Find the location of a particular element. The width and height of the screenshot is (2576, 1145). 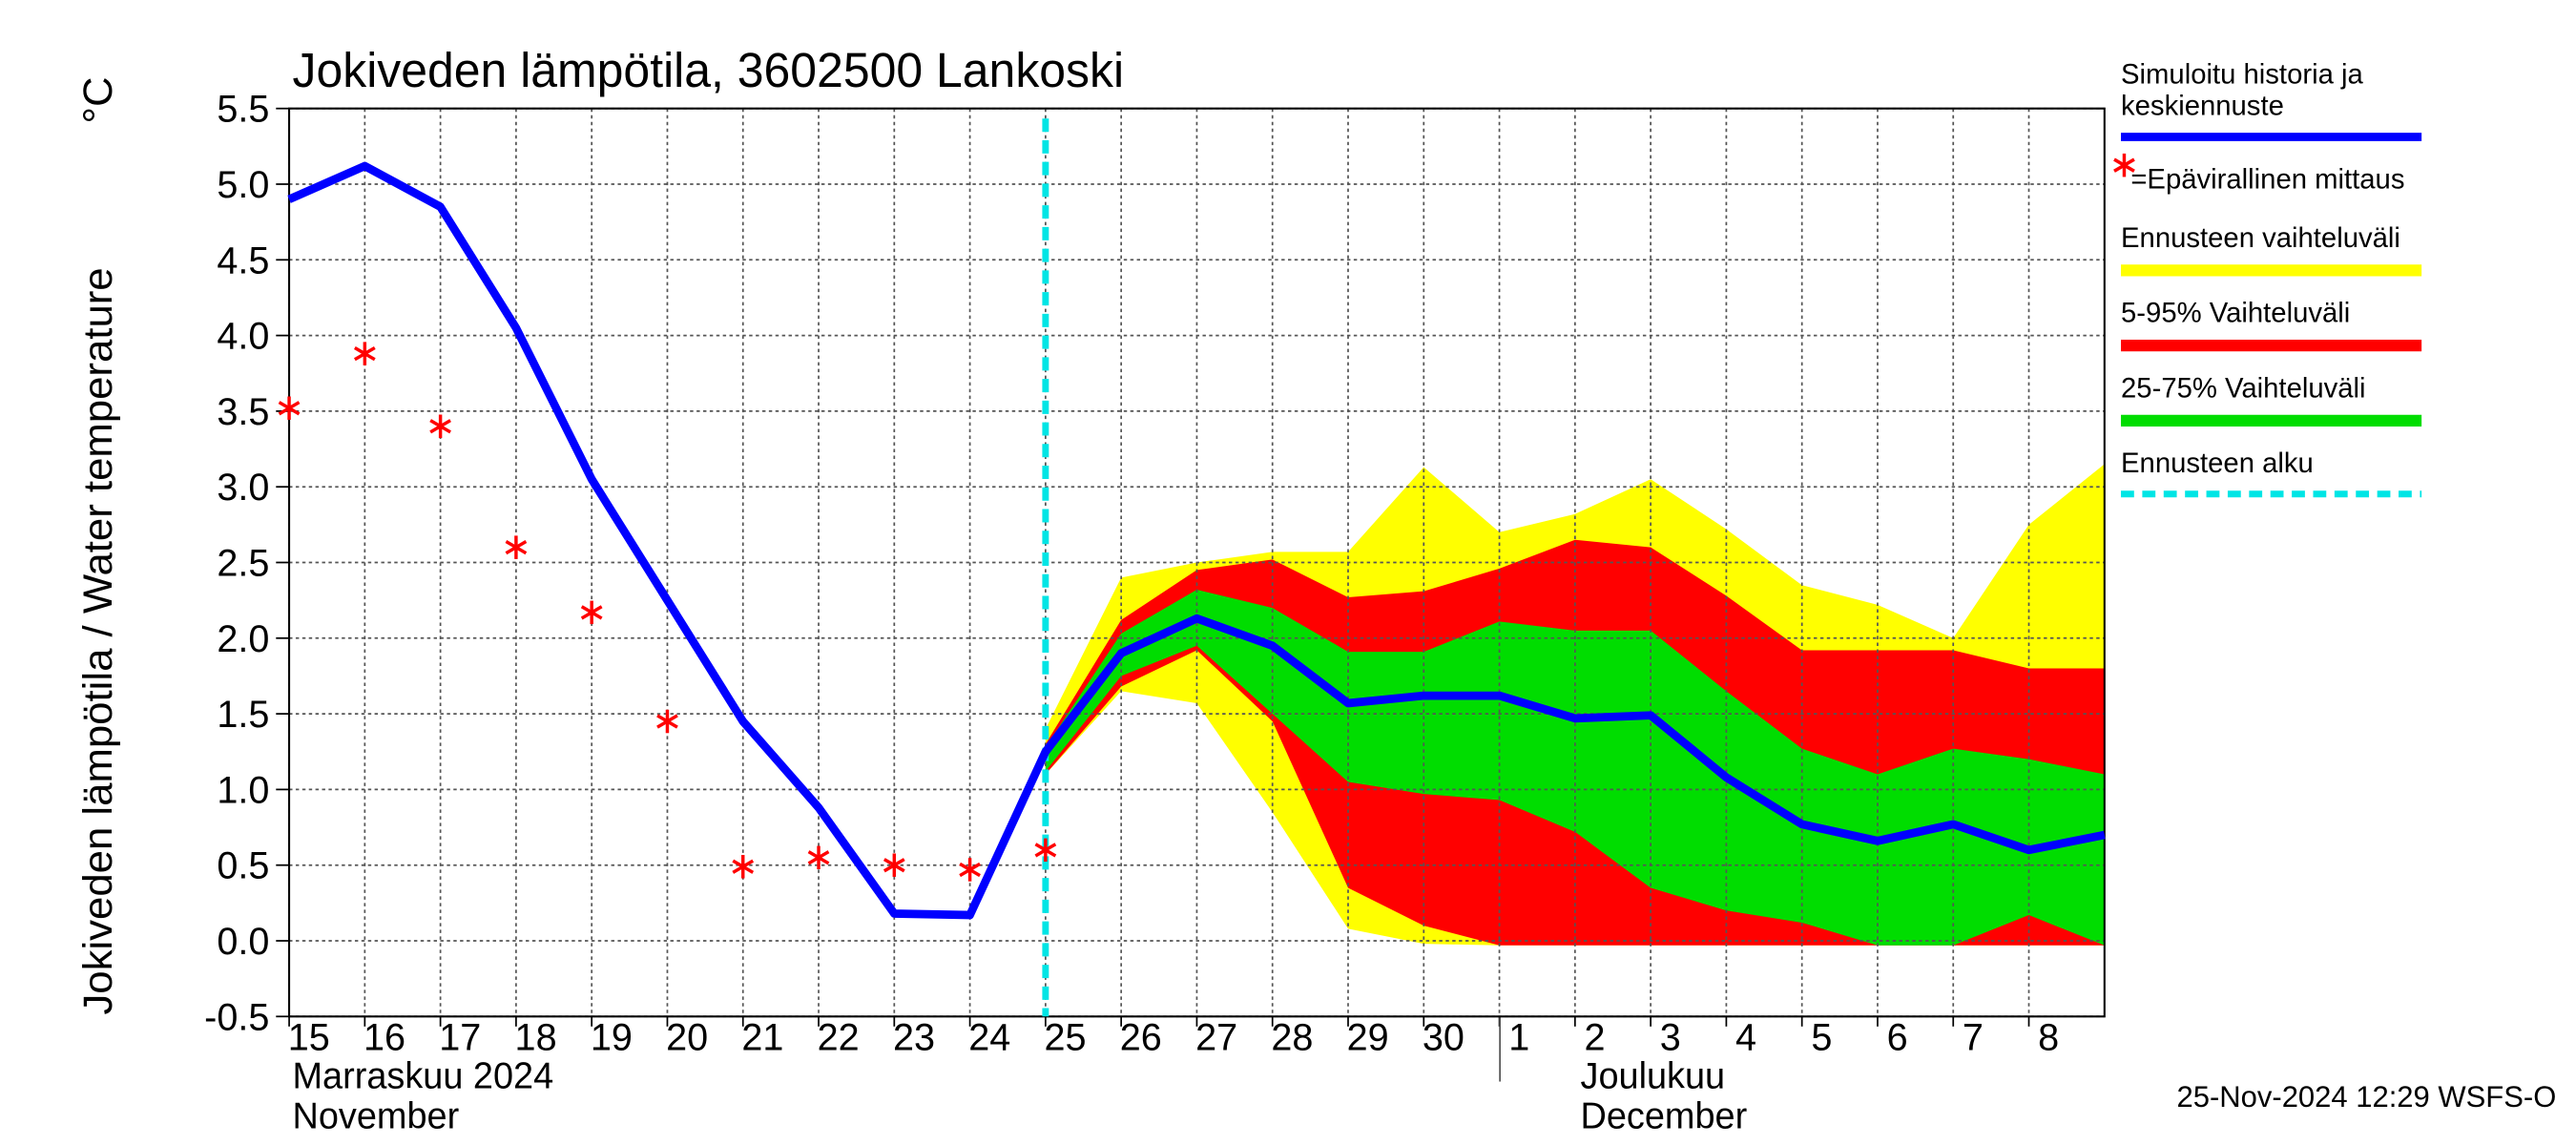

month-label: November is located at coordinates (376, 1116).